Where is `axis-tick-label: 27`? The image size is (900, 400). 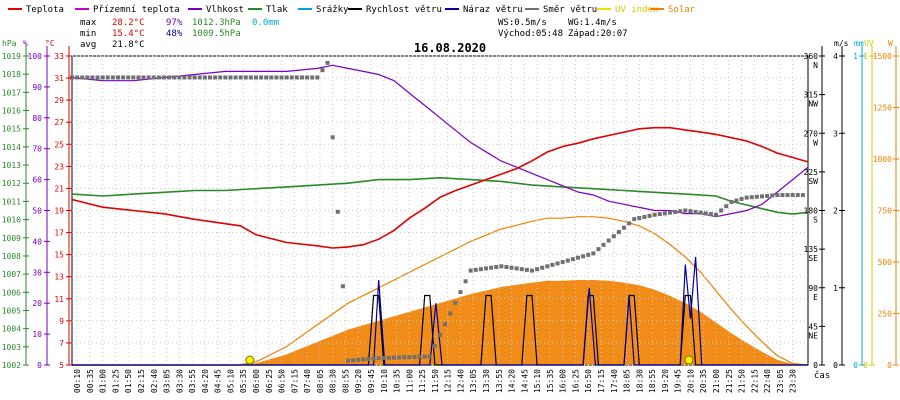 axis-tick-label: 27 is located at coordinates (59, 122).